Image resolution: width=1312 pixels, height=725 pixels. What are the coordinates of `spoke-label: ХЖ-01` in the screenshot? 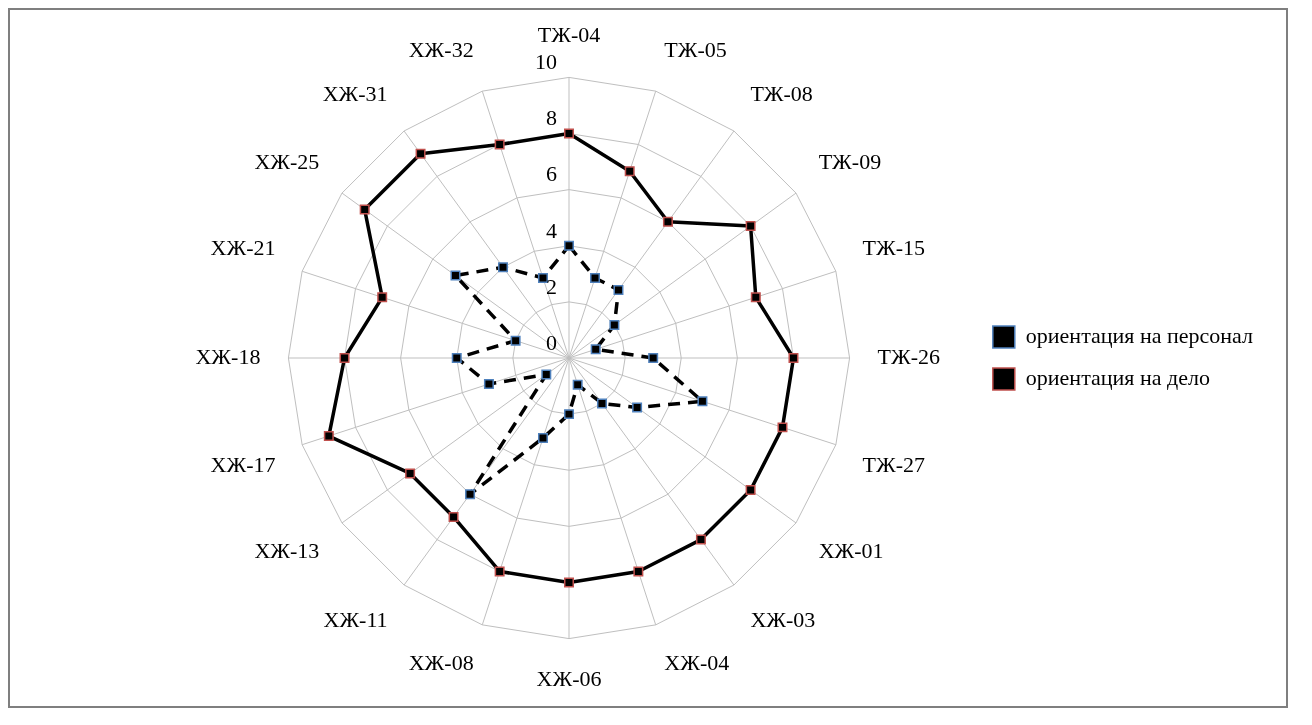 It's located at (851, 551).